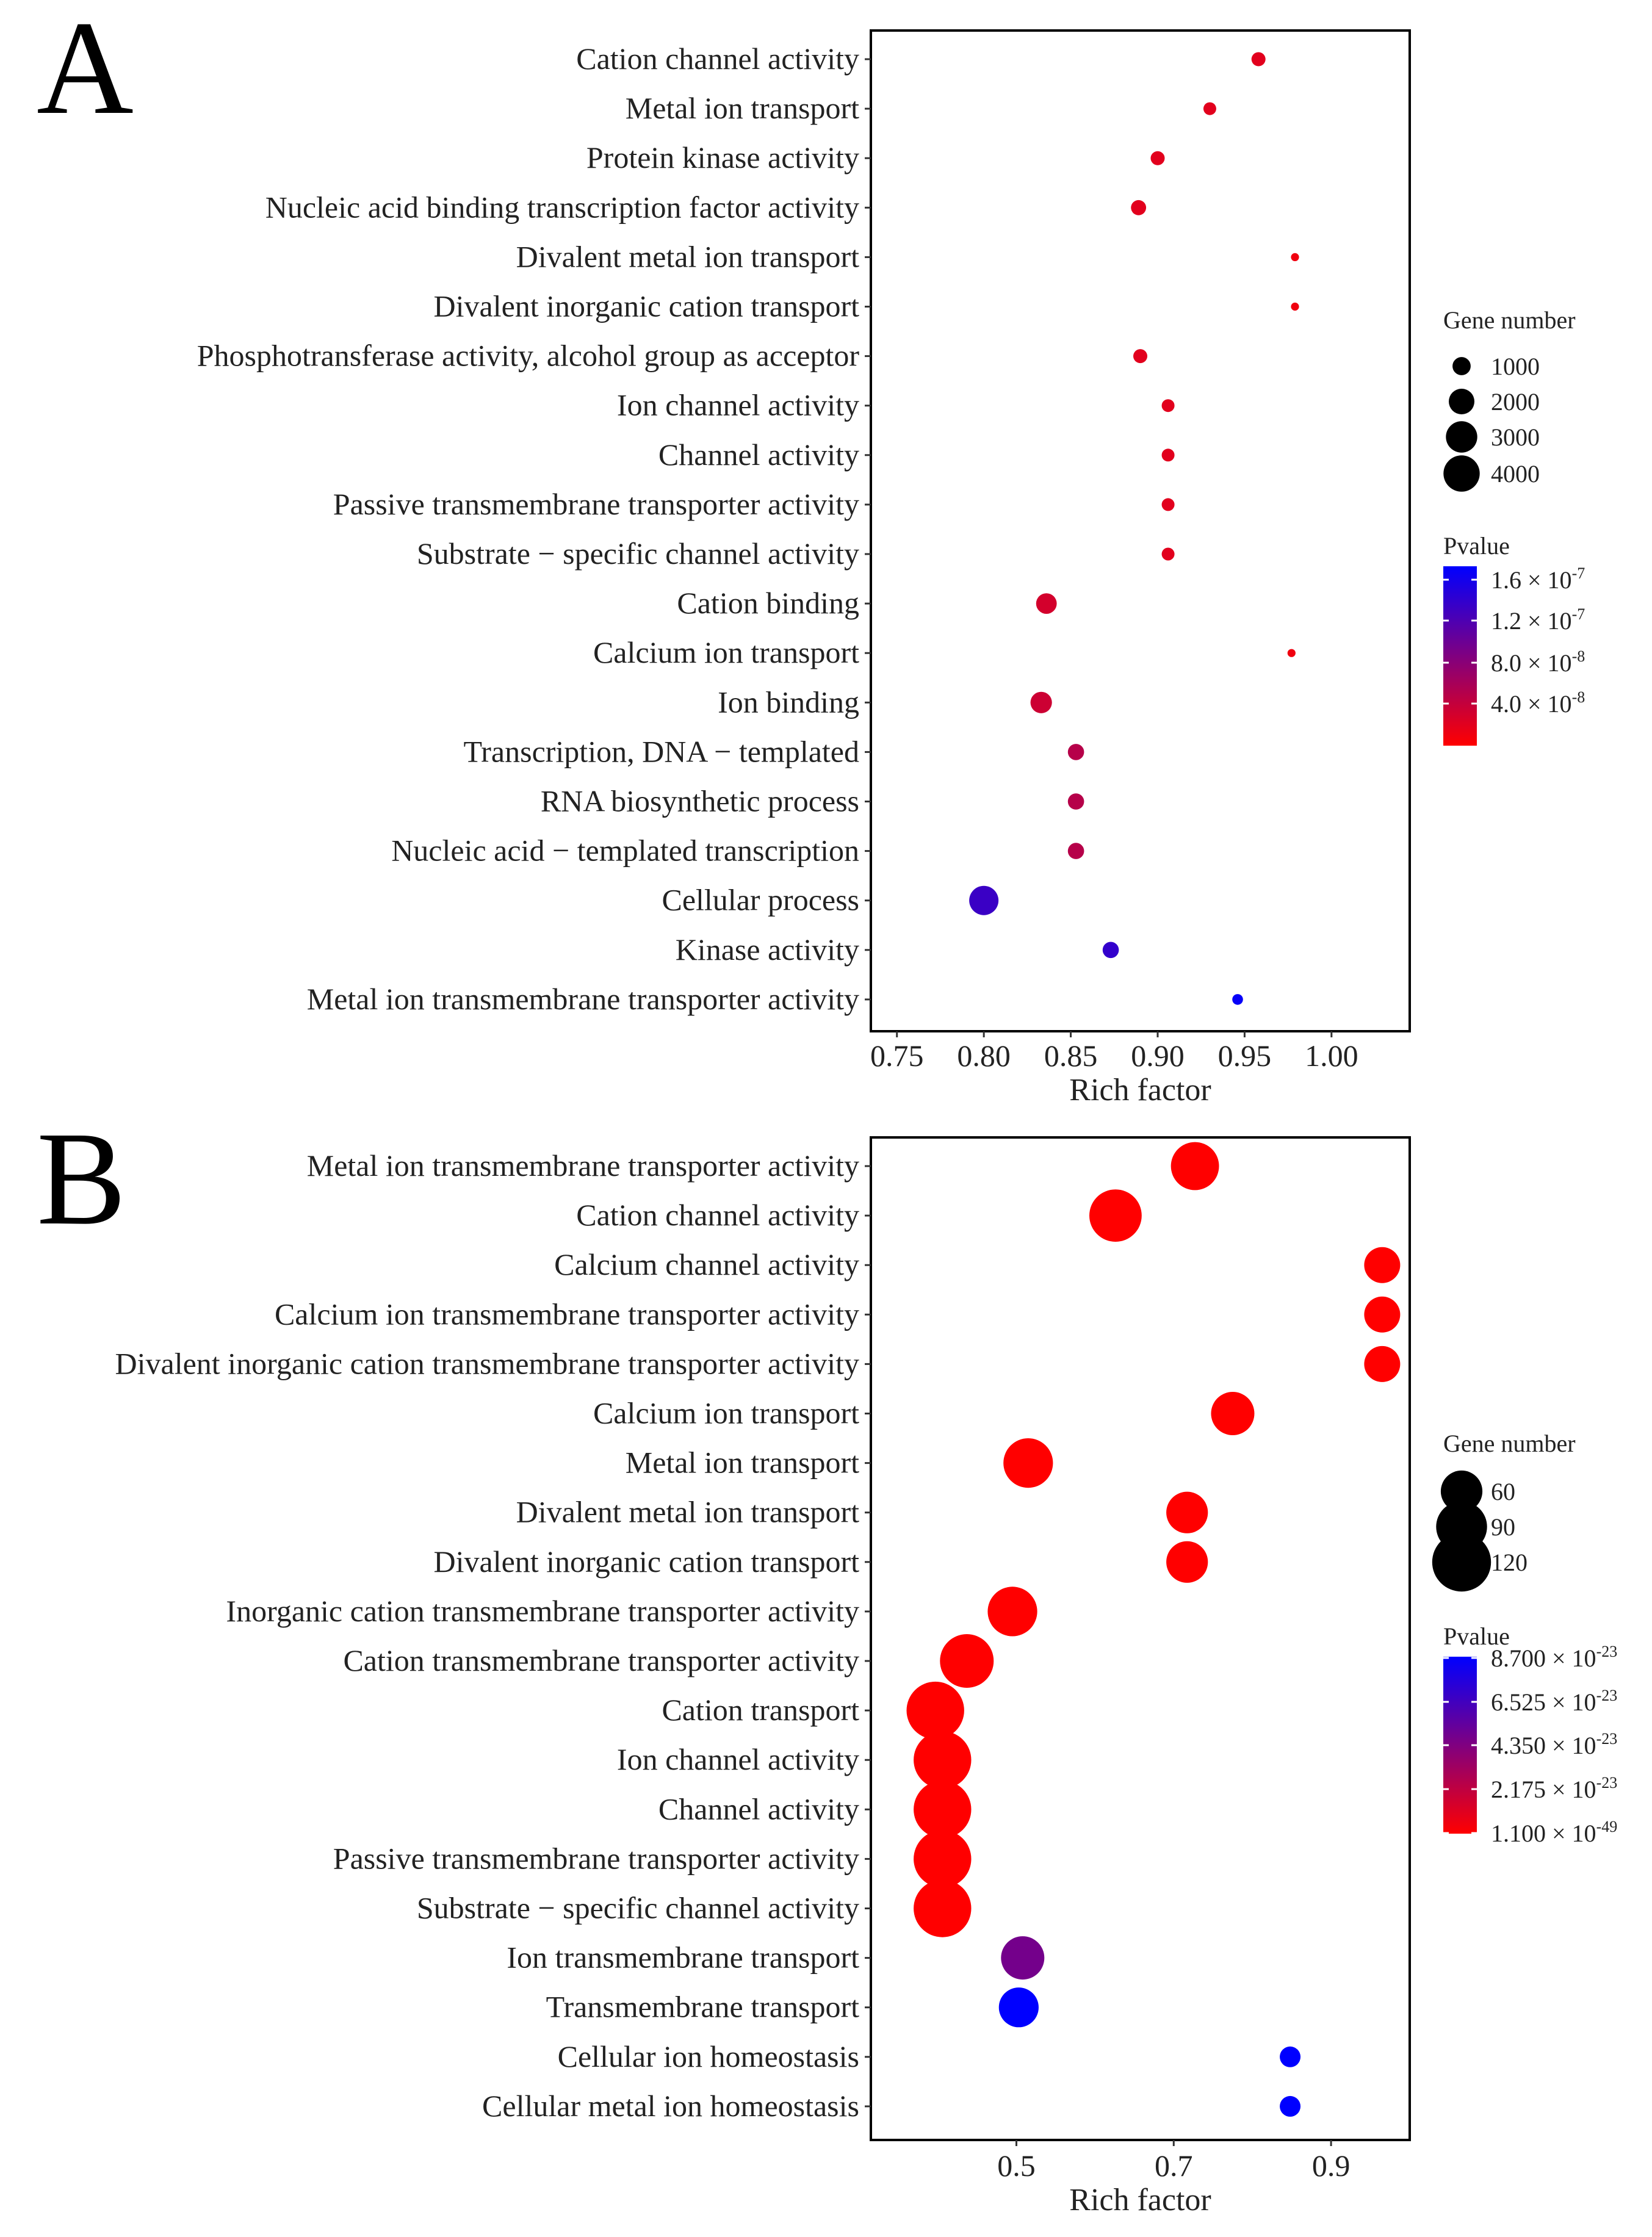 The height and width of the screenshot is (2237, 1652). What do you see at coordinates (1075, 801) in the screenshot?
I see `point-rna-biosynthetic-process` at bounding box center [1075, 801].